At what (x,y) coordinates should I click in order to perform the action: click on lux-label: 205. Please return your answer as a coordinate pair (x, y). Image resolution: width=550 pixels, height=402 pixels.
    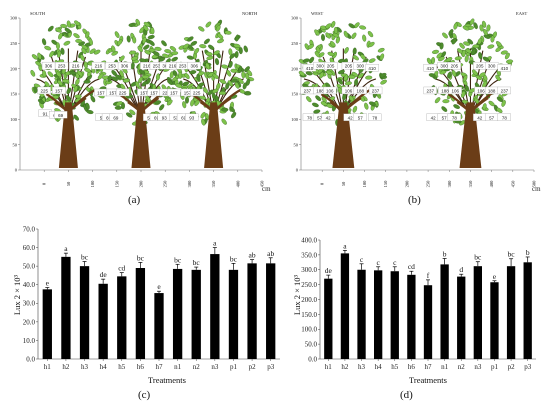
    Looking at the image, I should click on (331, 66).